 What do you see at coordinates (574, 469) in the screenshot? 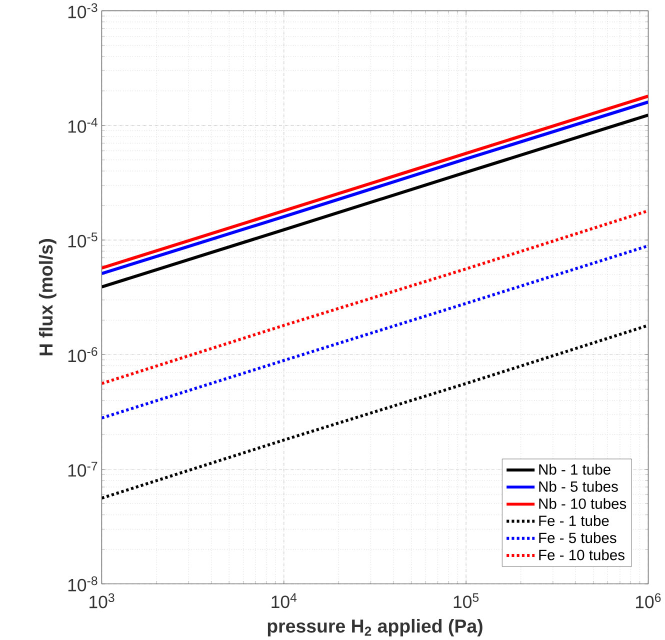
I see `legend-label: Nb - 1 tube` at bounding box center [574, 469].